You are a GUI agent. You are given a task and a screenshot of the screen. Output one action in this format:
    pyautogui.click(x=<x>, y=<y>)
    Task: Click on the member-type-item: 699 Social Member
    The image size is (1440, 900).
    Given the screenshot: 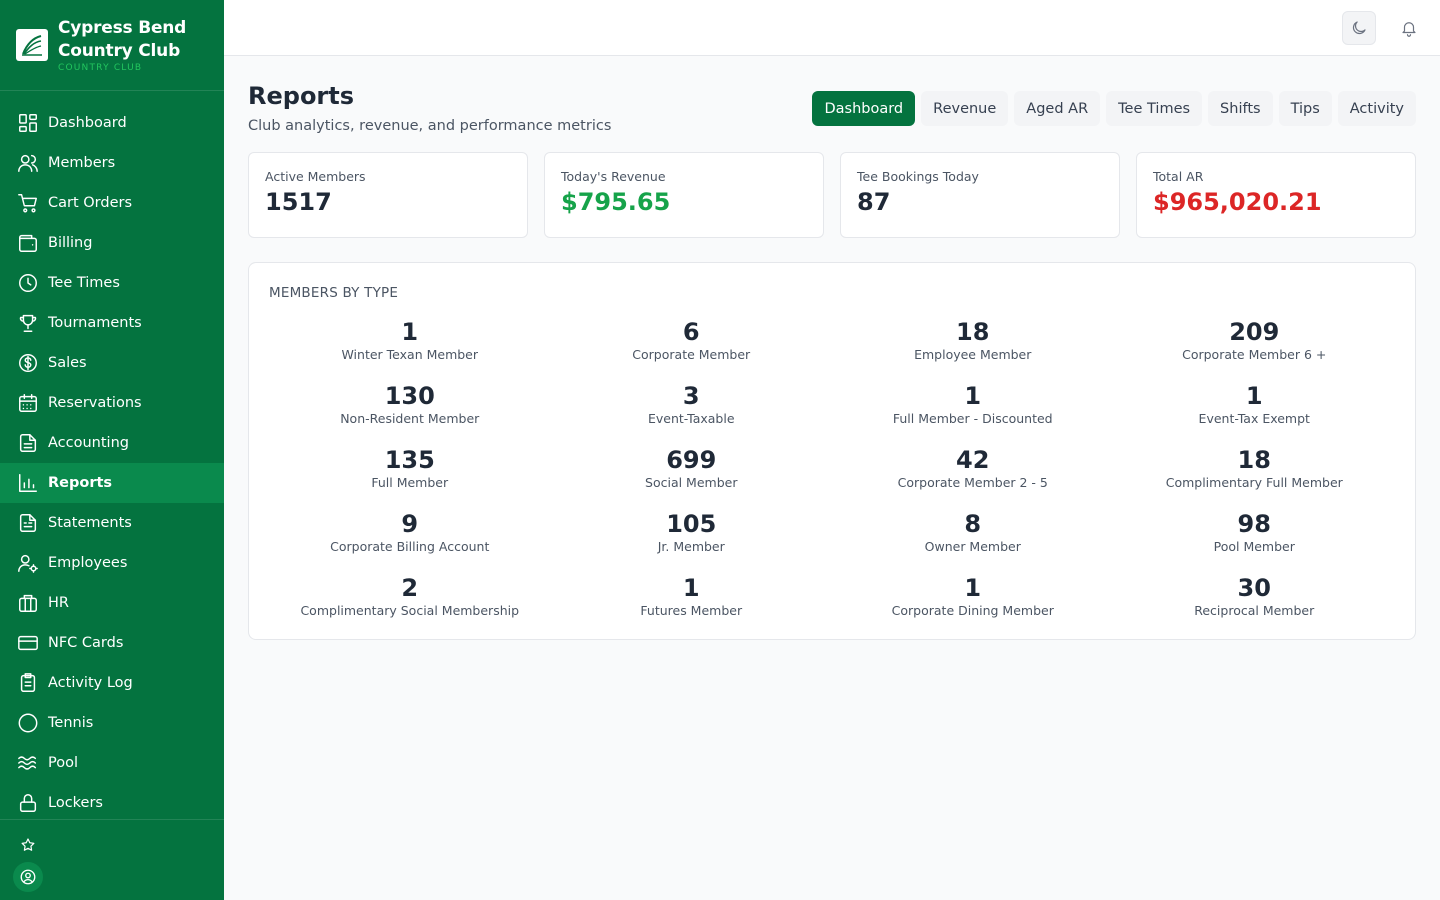 What is the action you would take?
    pyautogui.click(x=692, y=477)
    